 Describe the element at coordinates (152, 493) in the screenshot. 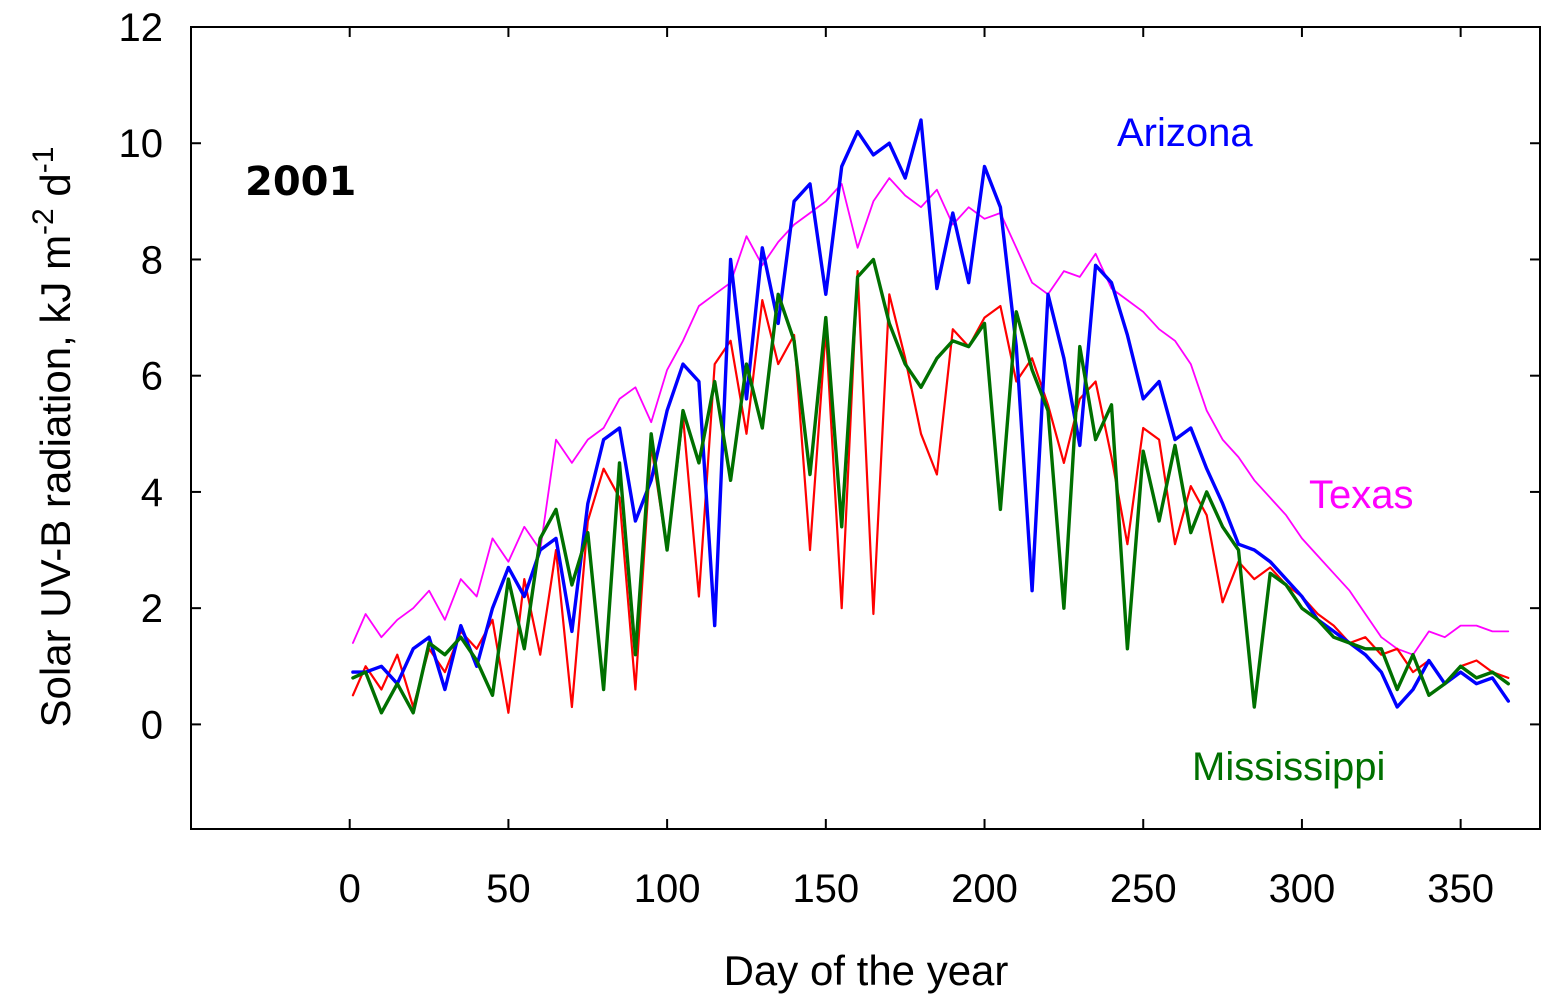

I see `y-tick-label: 4` at that location.